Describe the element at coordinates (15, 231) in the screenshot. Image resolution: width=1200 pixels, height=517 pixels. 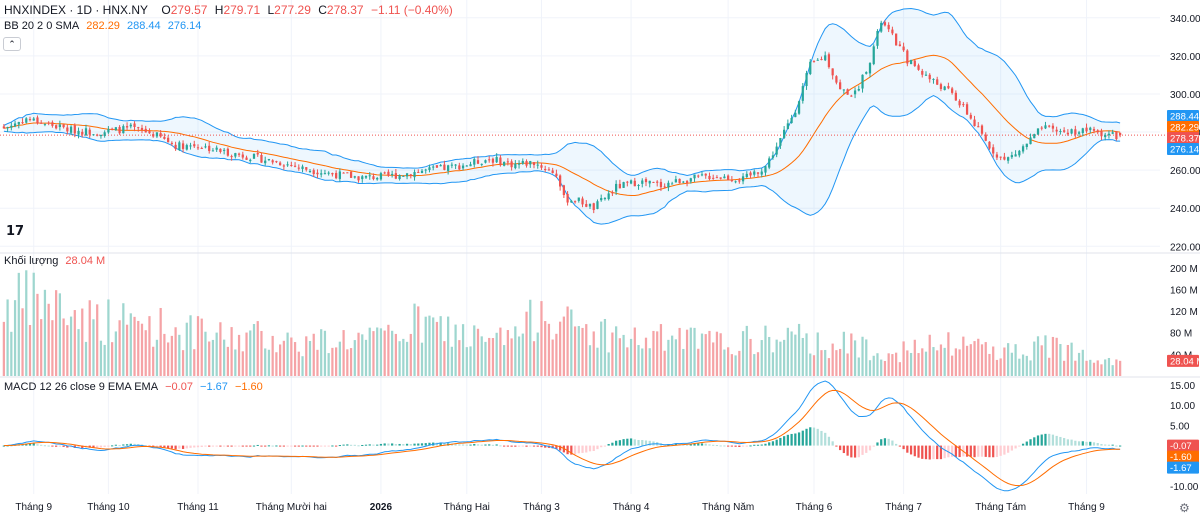
I see `tradingview-logo-icon: 17` at that location.